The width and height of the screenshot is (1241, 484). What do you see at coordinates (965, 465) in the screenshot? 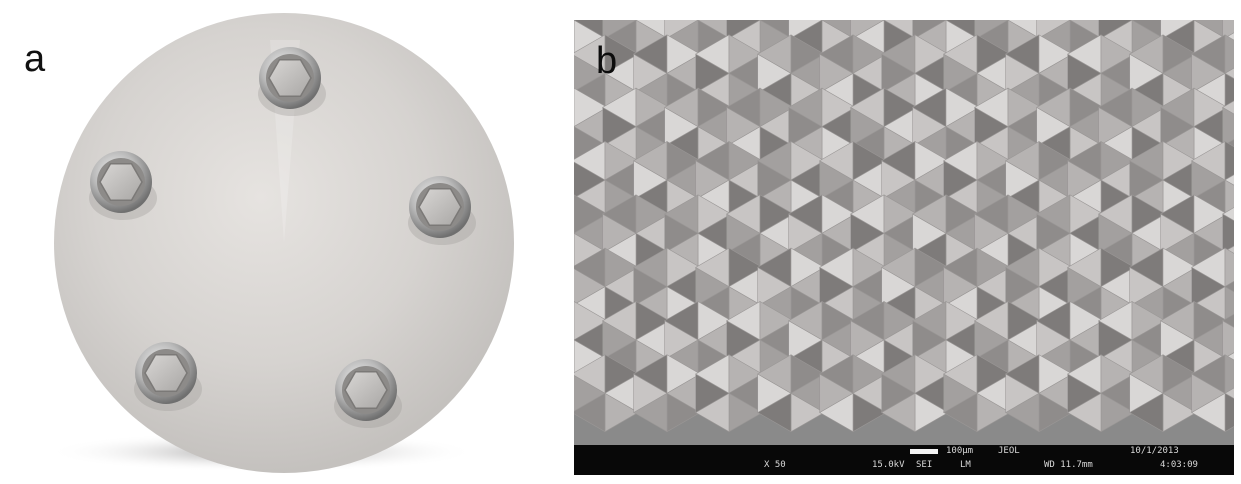
I see `sem-mode: LM` at bounding box center [965, 465].